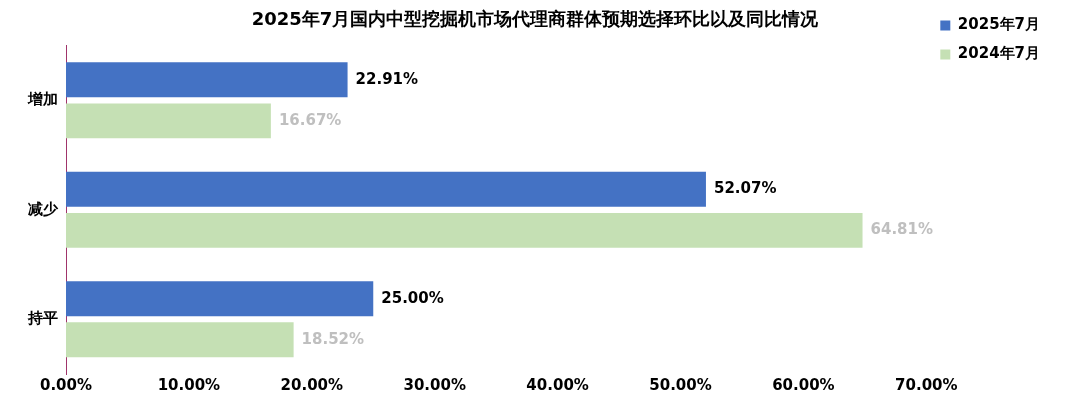 Image resolution: width=1080 pixels, height=402 pixels. I want to click on chart-title: 2025年7月国内中型挖掘机市场代理商群体预期选择环比以及同比情况, so click(535, 19).